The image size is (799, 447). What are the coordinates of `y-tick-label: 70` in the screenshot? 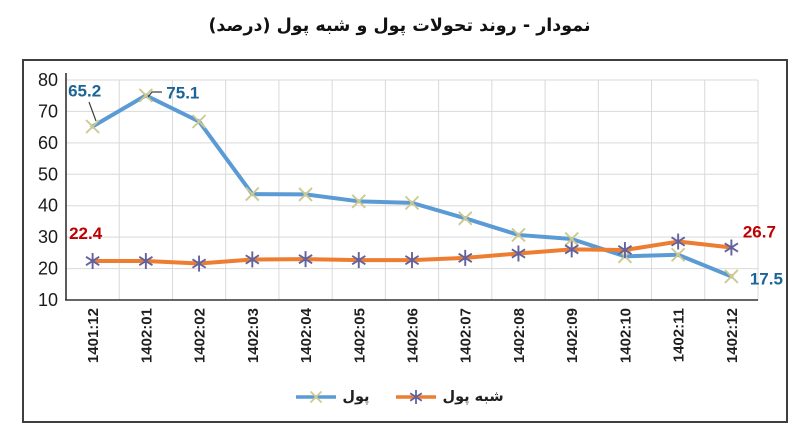 It's located at (48, 111).